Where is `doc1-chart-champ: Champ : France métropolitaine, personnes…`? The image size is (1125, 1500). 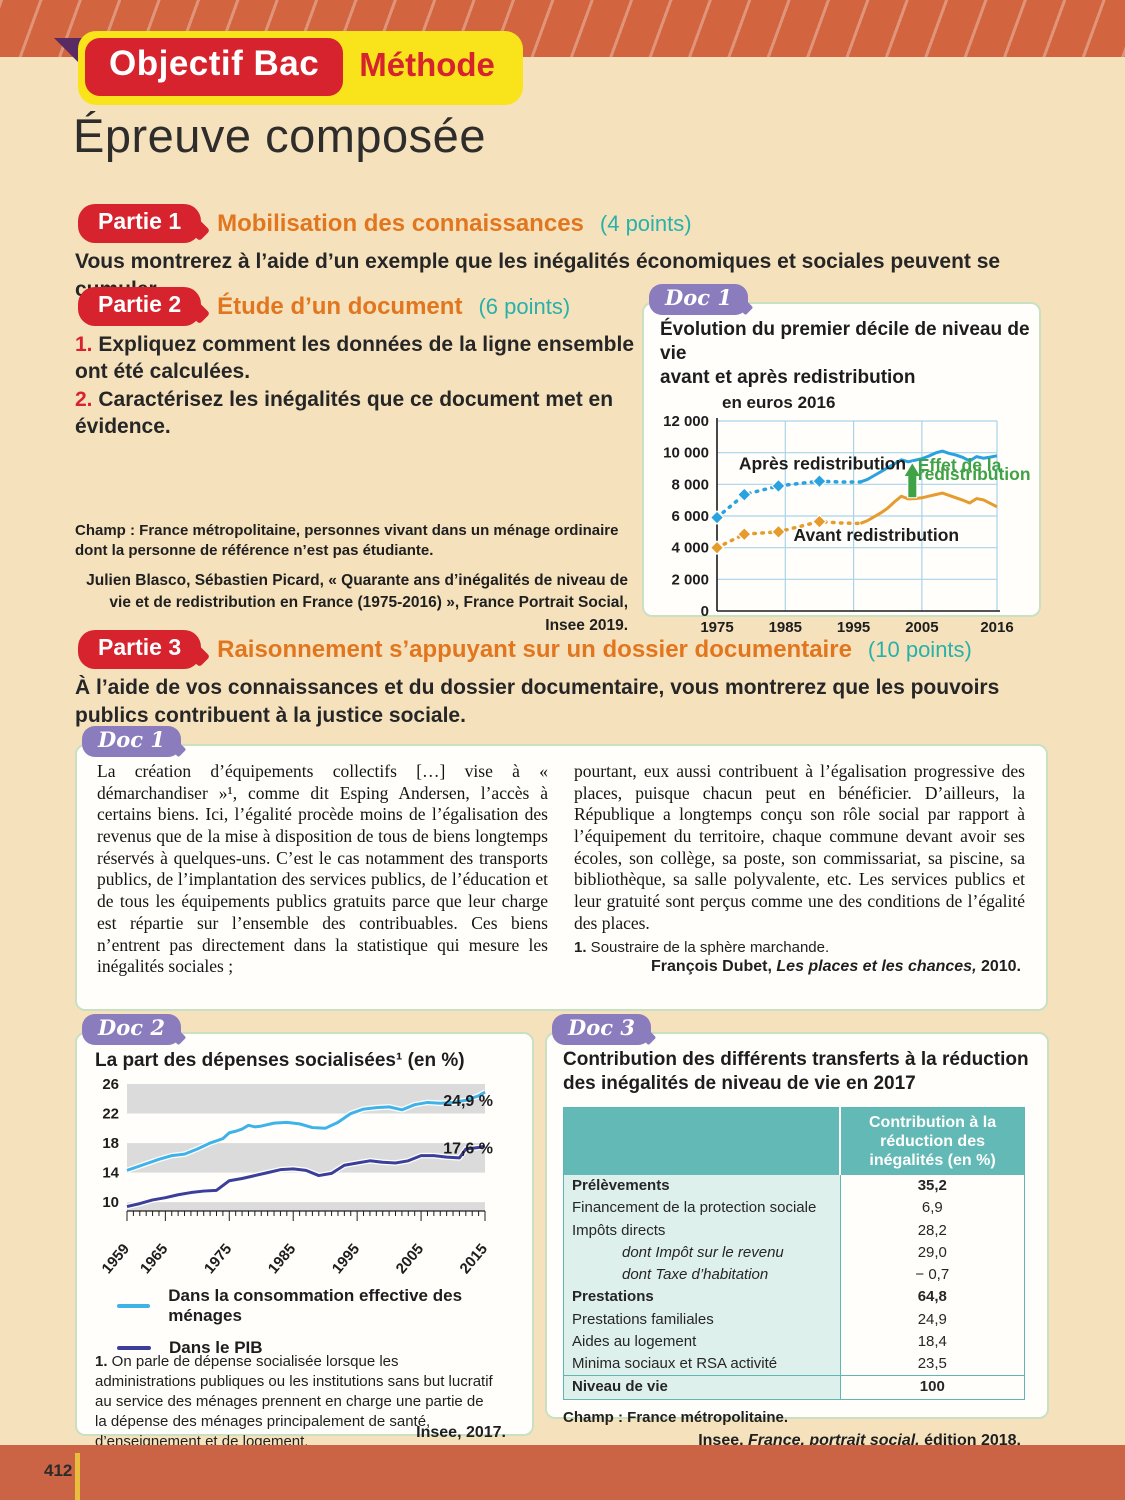
doc1-chart-champ: Champ : France métropolitaine, personnes… is located at coordinates (347, 540).